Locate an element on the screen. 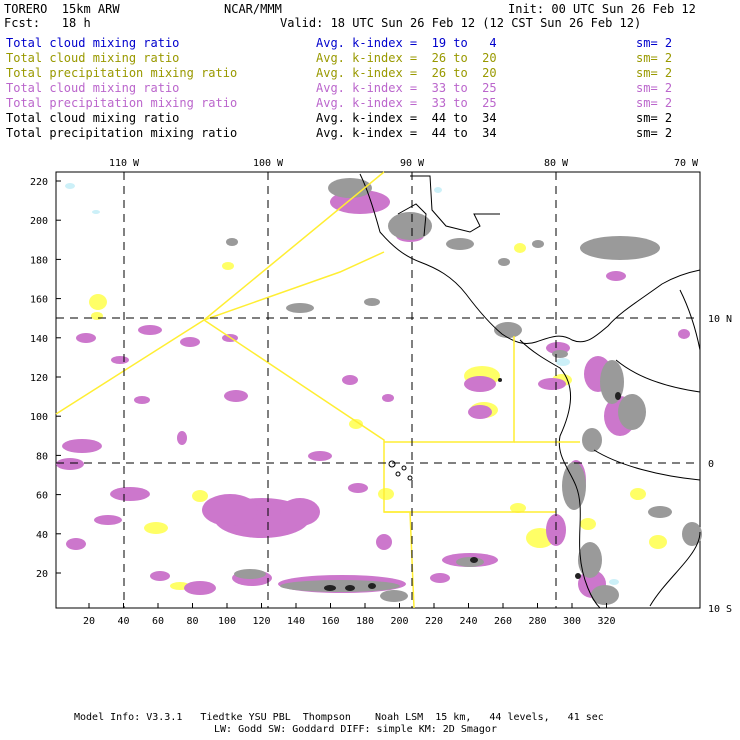 The height and width of the screenshot is (740, 740). longitude-label: 70 W is located at coordinates (686, 163).